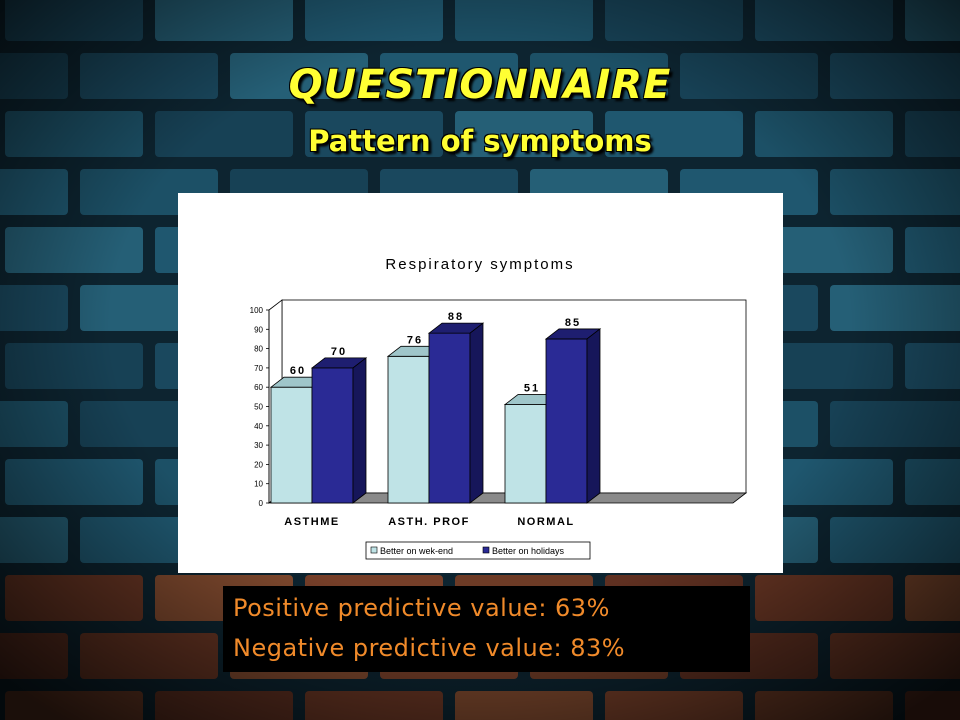 The height and width of the screenshot is (720, 960). Describe the element at coordinates (258, 329) in the screenshot. I see `y-tick-label: 90` at that location.